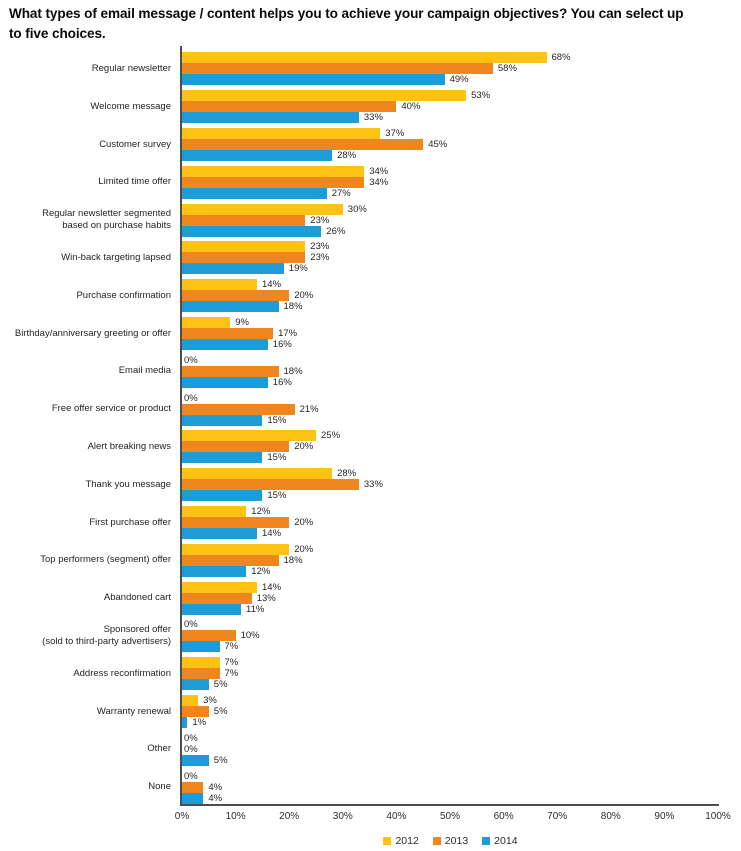 The height and width of the screenshot is (851, 741). I want to click on legend-item-2013: 2013, so click(450, 841).